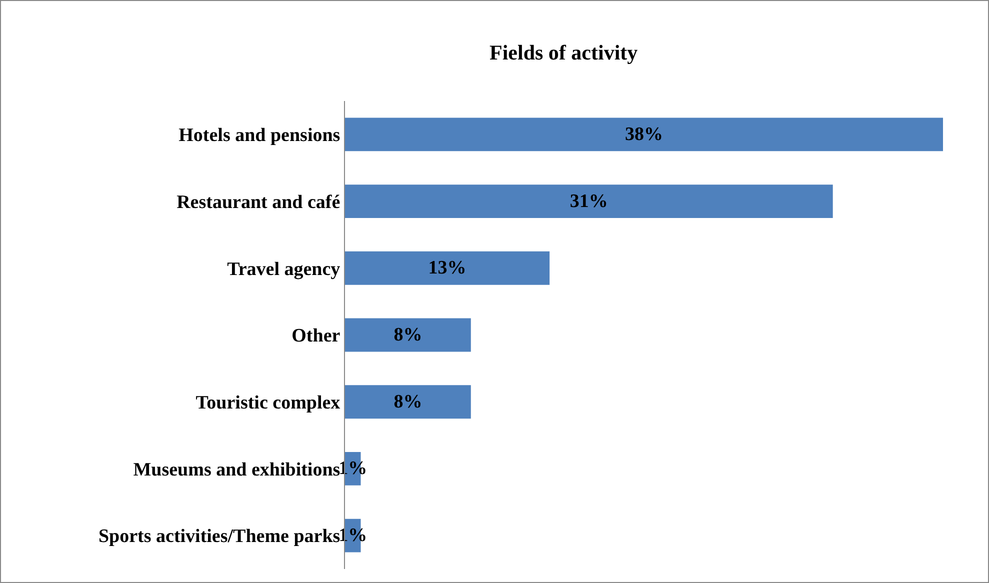  What do you see at coordinates (236, 469) in the screenshot?
I see `y-tick-label: Museums and exhibitions` at bounding box center [236, 469].